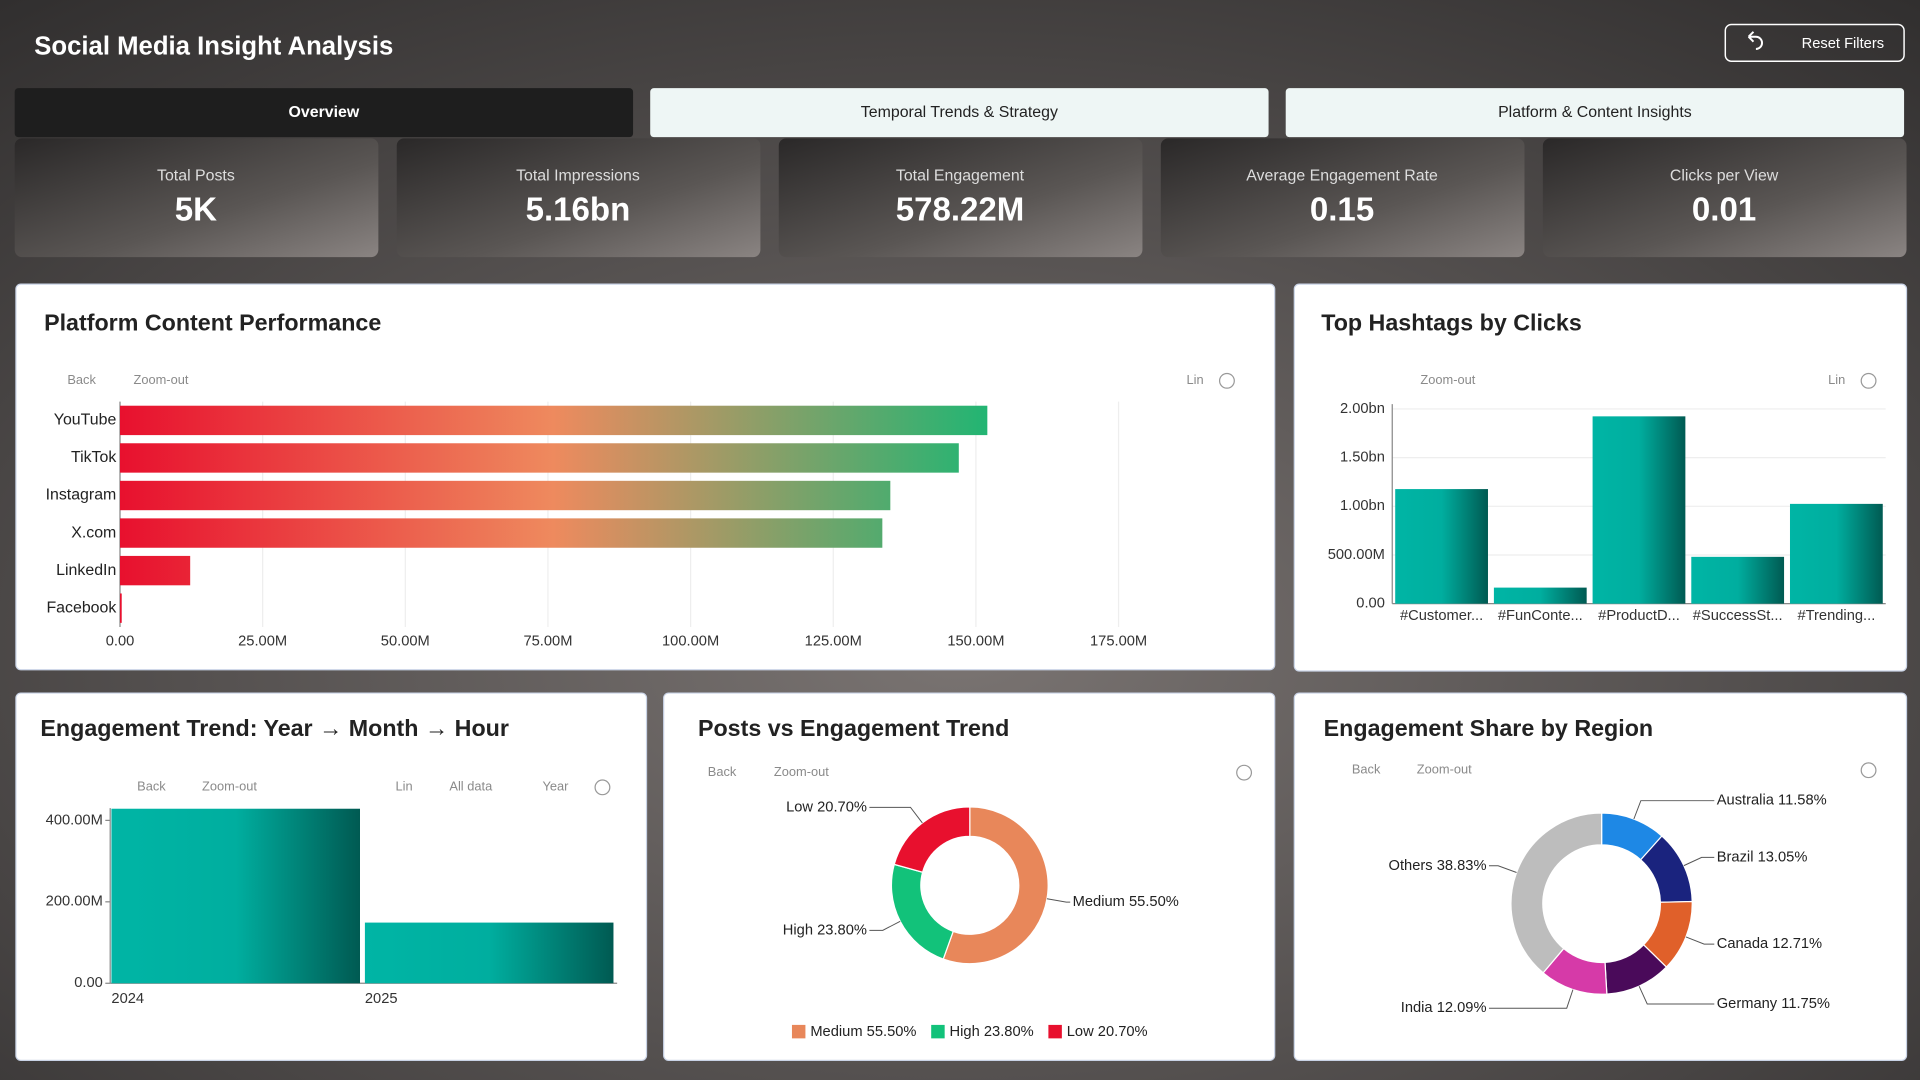 The width and height of the screenshot is (1920, 1080). Describe the element at coordinates (1342, 210) in the screenshot. I see `kpi-value: 0.15` at that location.